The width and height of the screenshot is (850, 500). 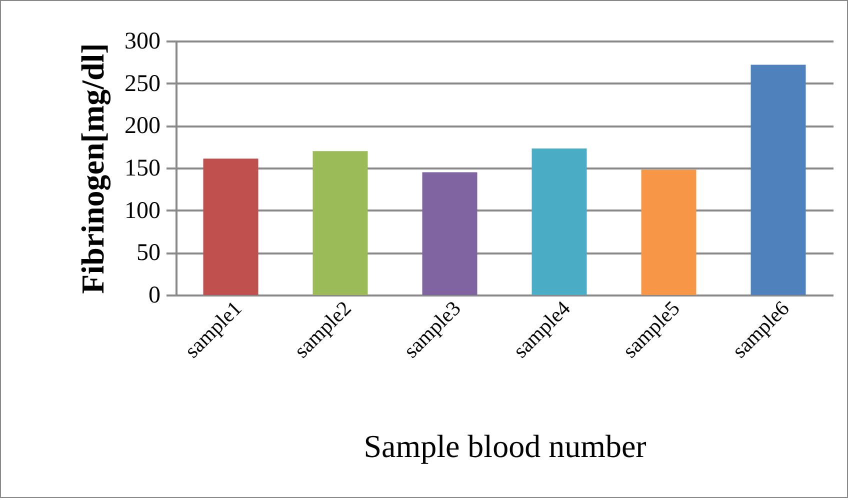 What do you see at coordinates (142, 211) in the screenshot?
I see `y-tick-label: 100` at bounding box center [142, 211].